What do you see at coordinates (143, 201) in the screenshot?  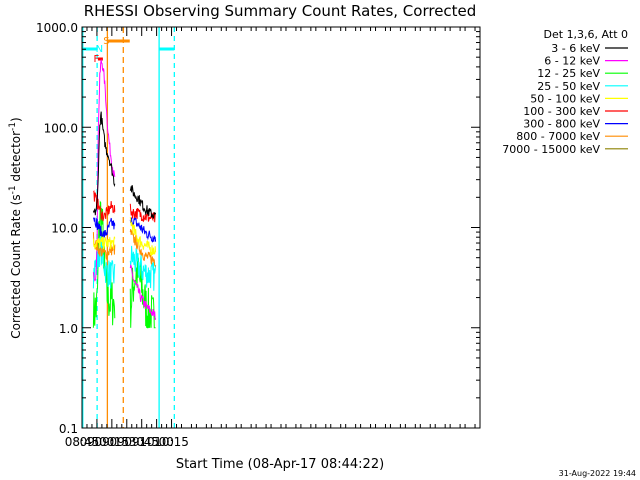 I see `series-3-6-kev-seg2` at bounding box center [143, 201].